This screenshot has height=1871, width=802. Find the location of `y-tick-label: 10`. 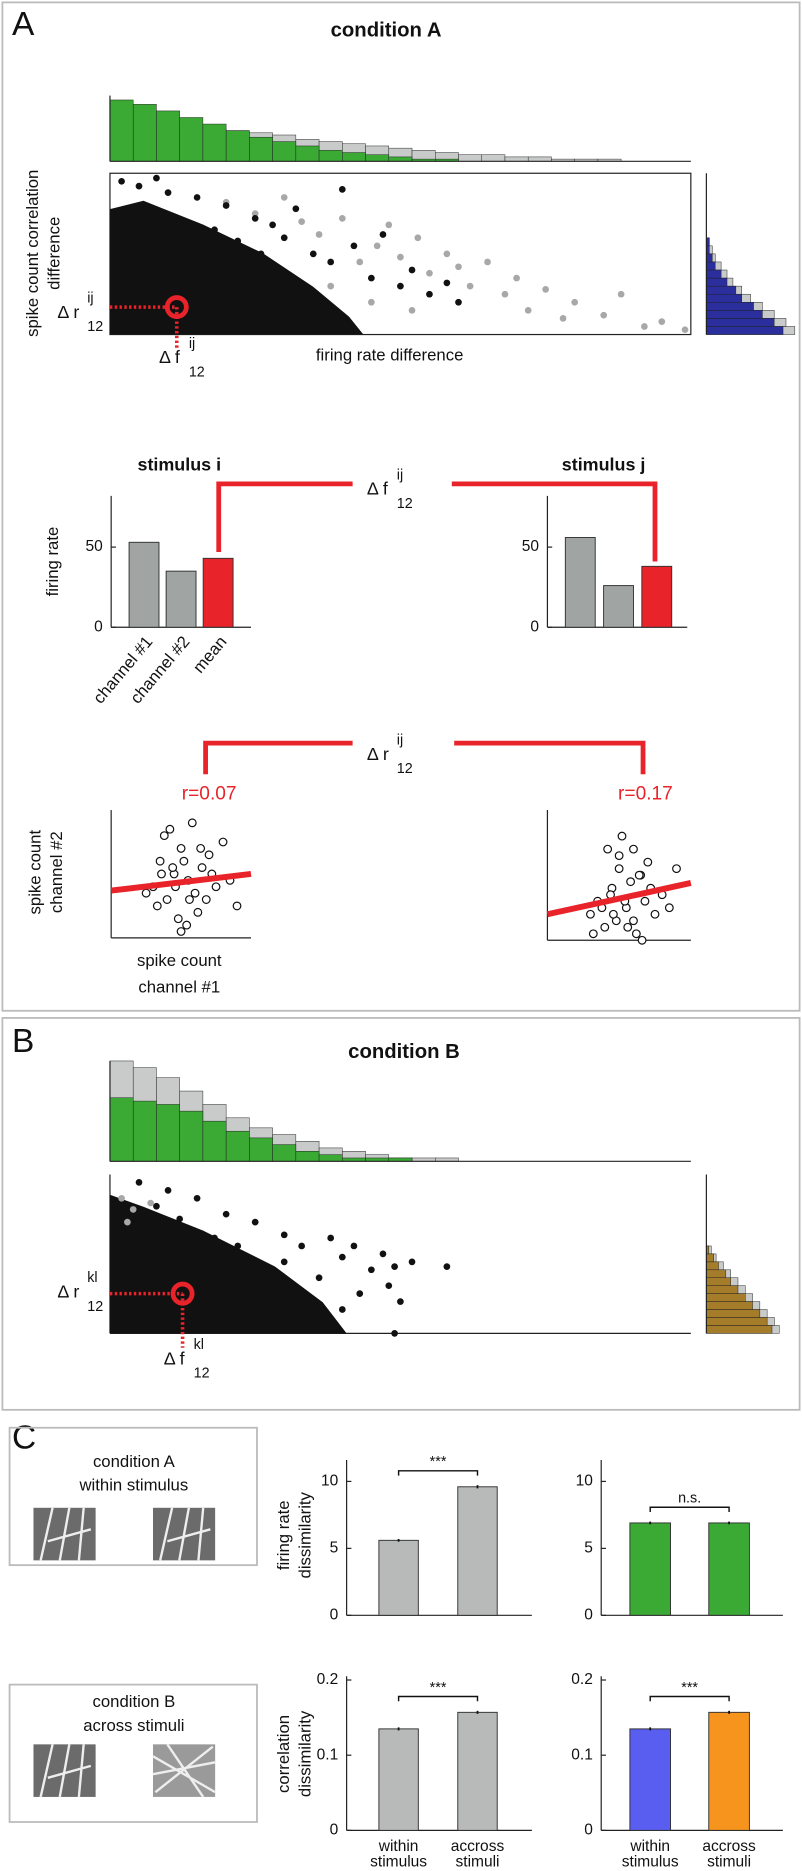

y-tick-label: 10 is located at coordinates (585, 1481).